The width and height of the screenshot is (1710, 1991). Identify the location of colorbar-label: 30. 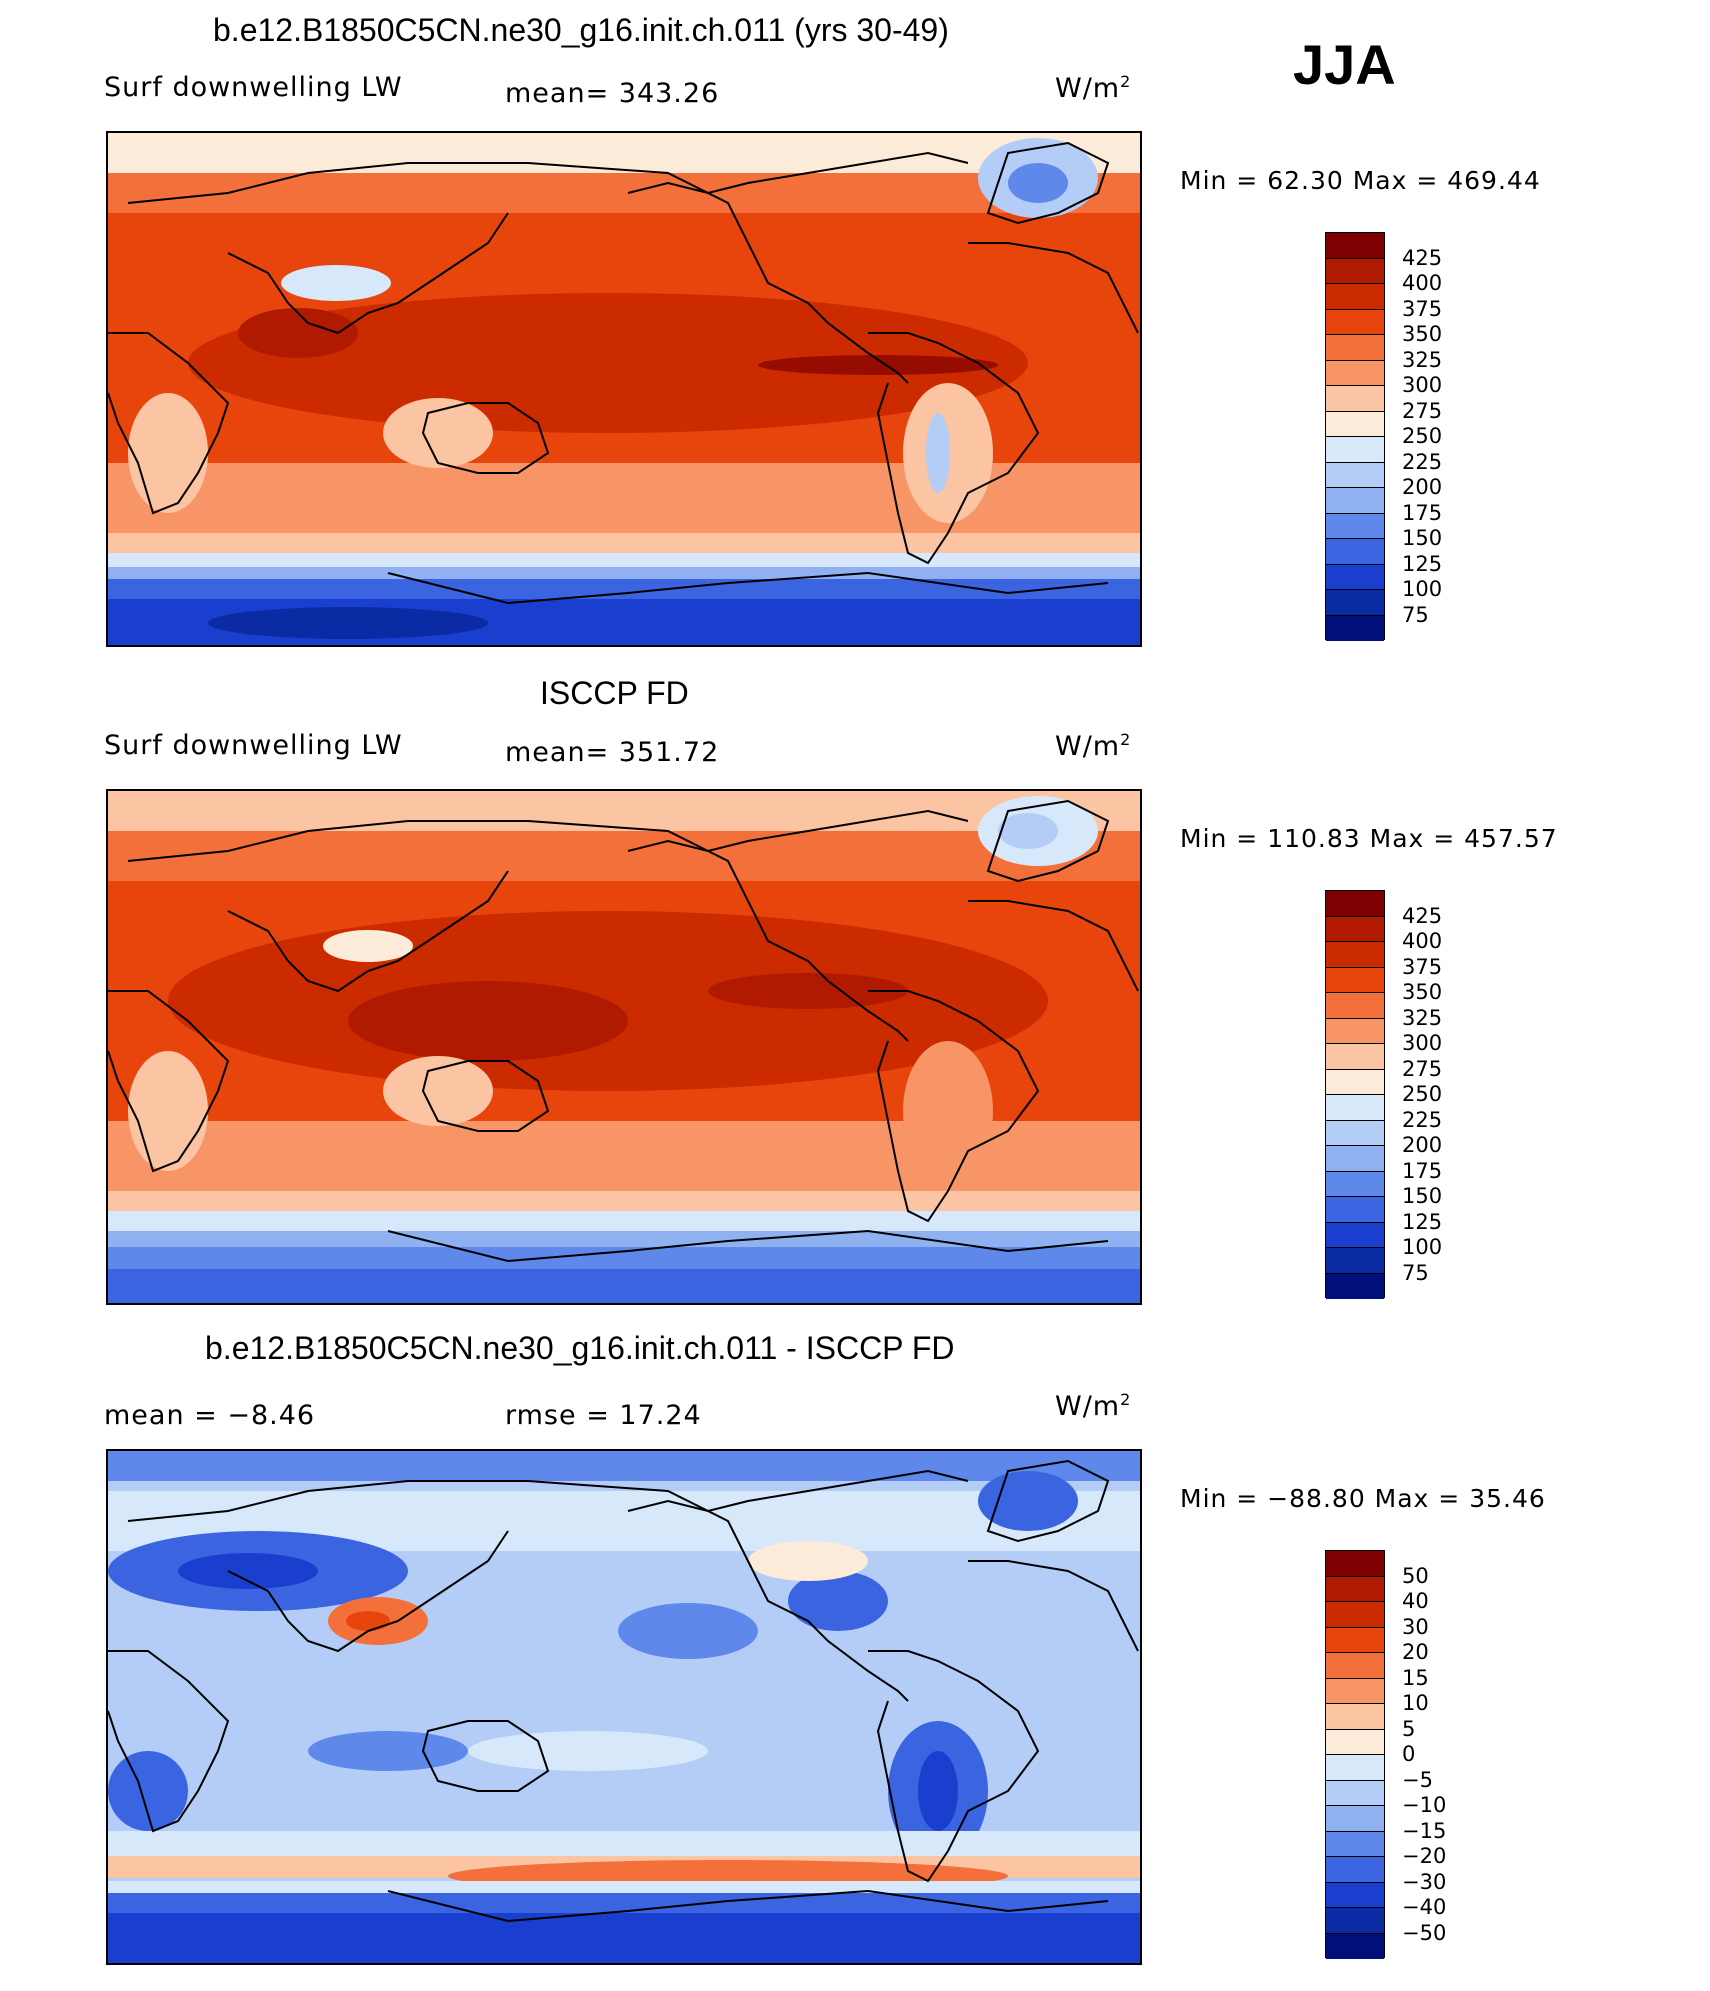
(1415, 1626).